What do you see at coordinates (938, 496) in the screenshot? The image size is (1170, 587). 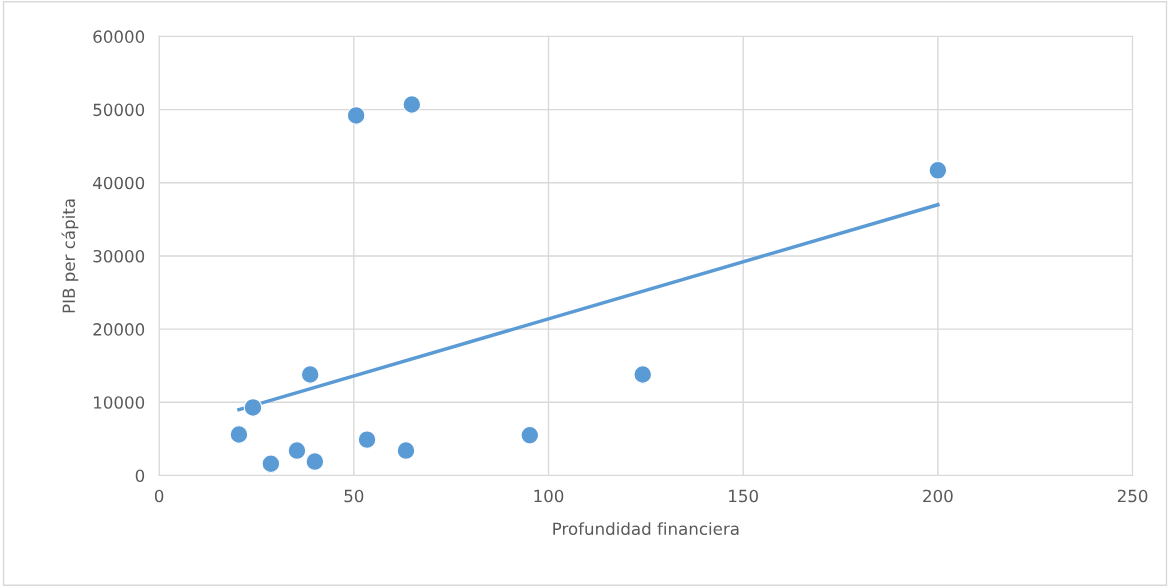 I see `x-tick-label: 200` at bounding box center [938, 496].